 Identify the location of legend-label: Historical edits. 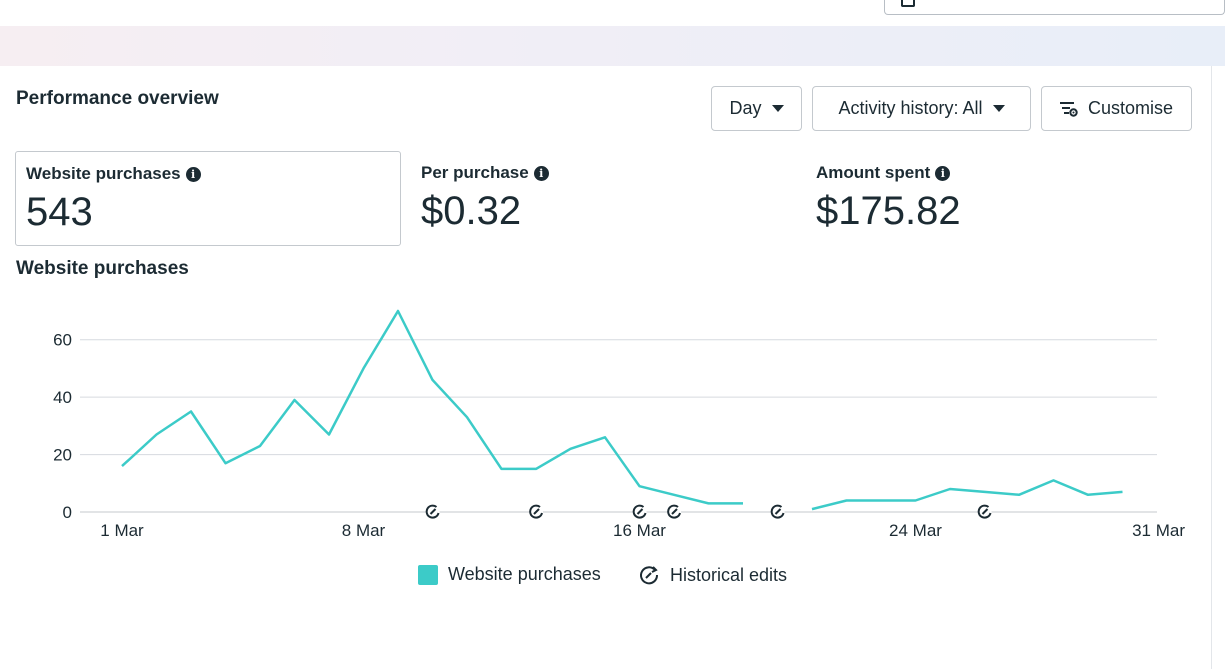
(729, 574).